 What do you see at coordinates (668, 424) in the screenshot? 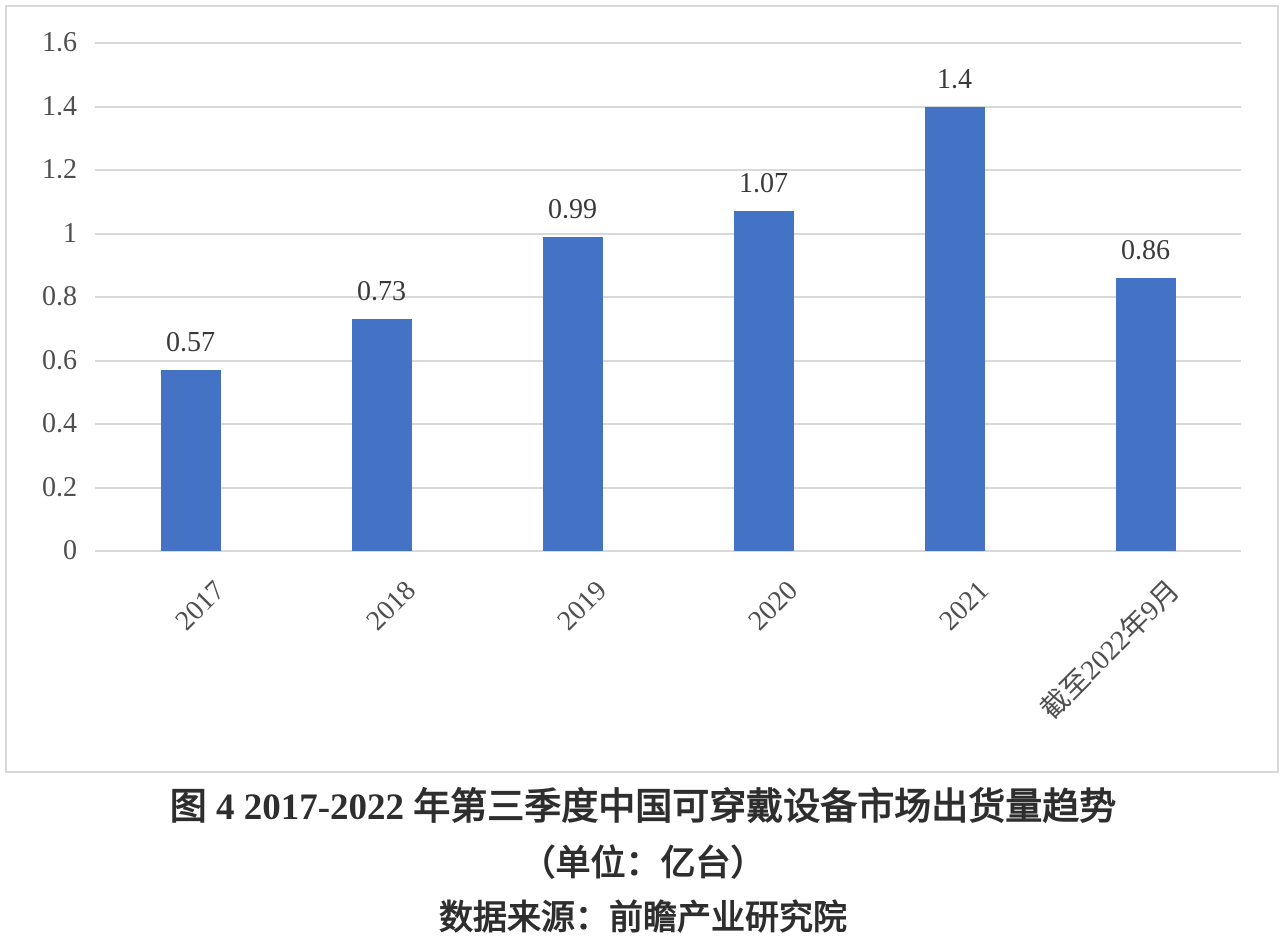
I see `gridline-0.4` at bounding box center [668, 424].